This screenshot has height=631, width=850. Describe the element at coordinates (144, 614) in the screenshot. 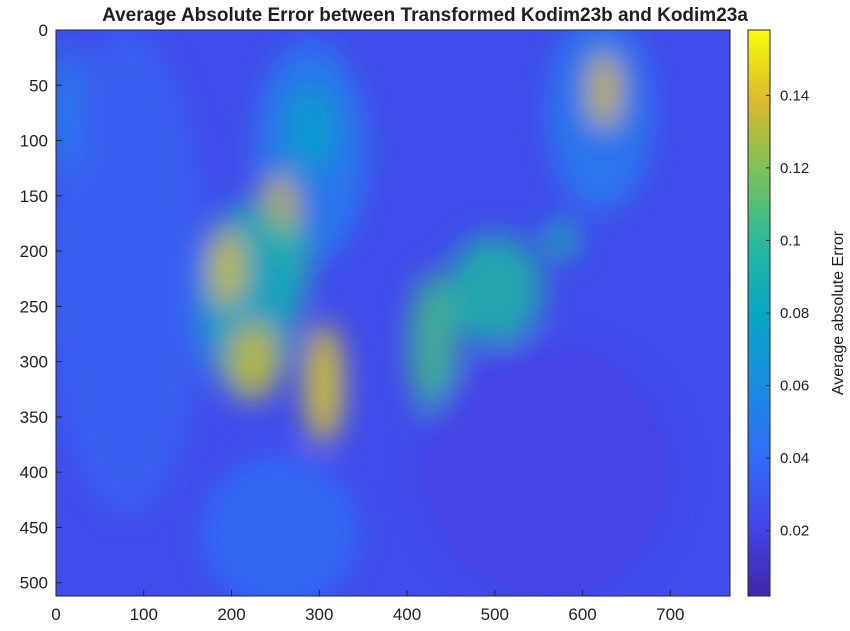

I see `x-tick-label: 100` at that location.